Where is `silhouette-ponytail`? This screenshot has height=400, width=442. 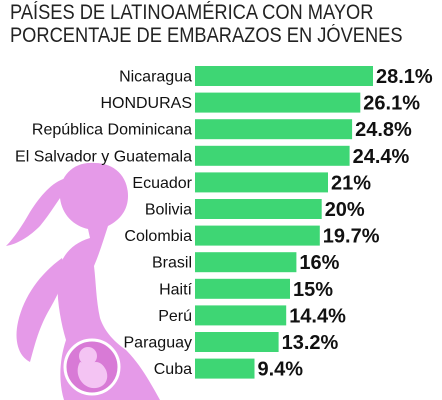 silhouette-ponytail is located at coordinates (36, 212).